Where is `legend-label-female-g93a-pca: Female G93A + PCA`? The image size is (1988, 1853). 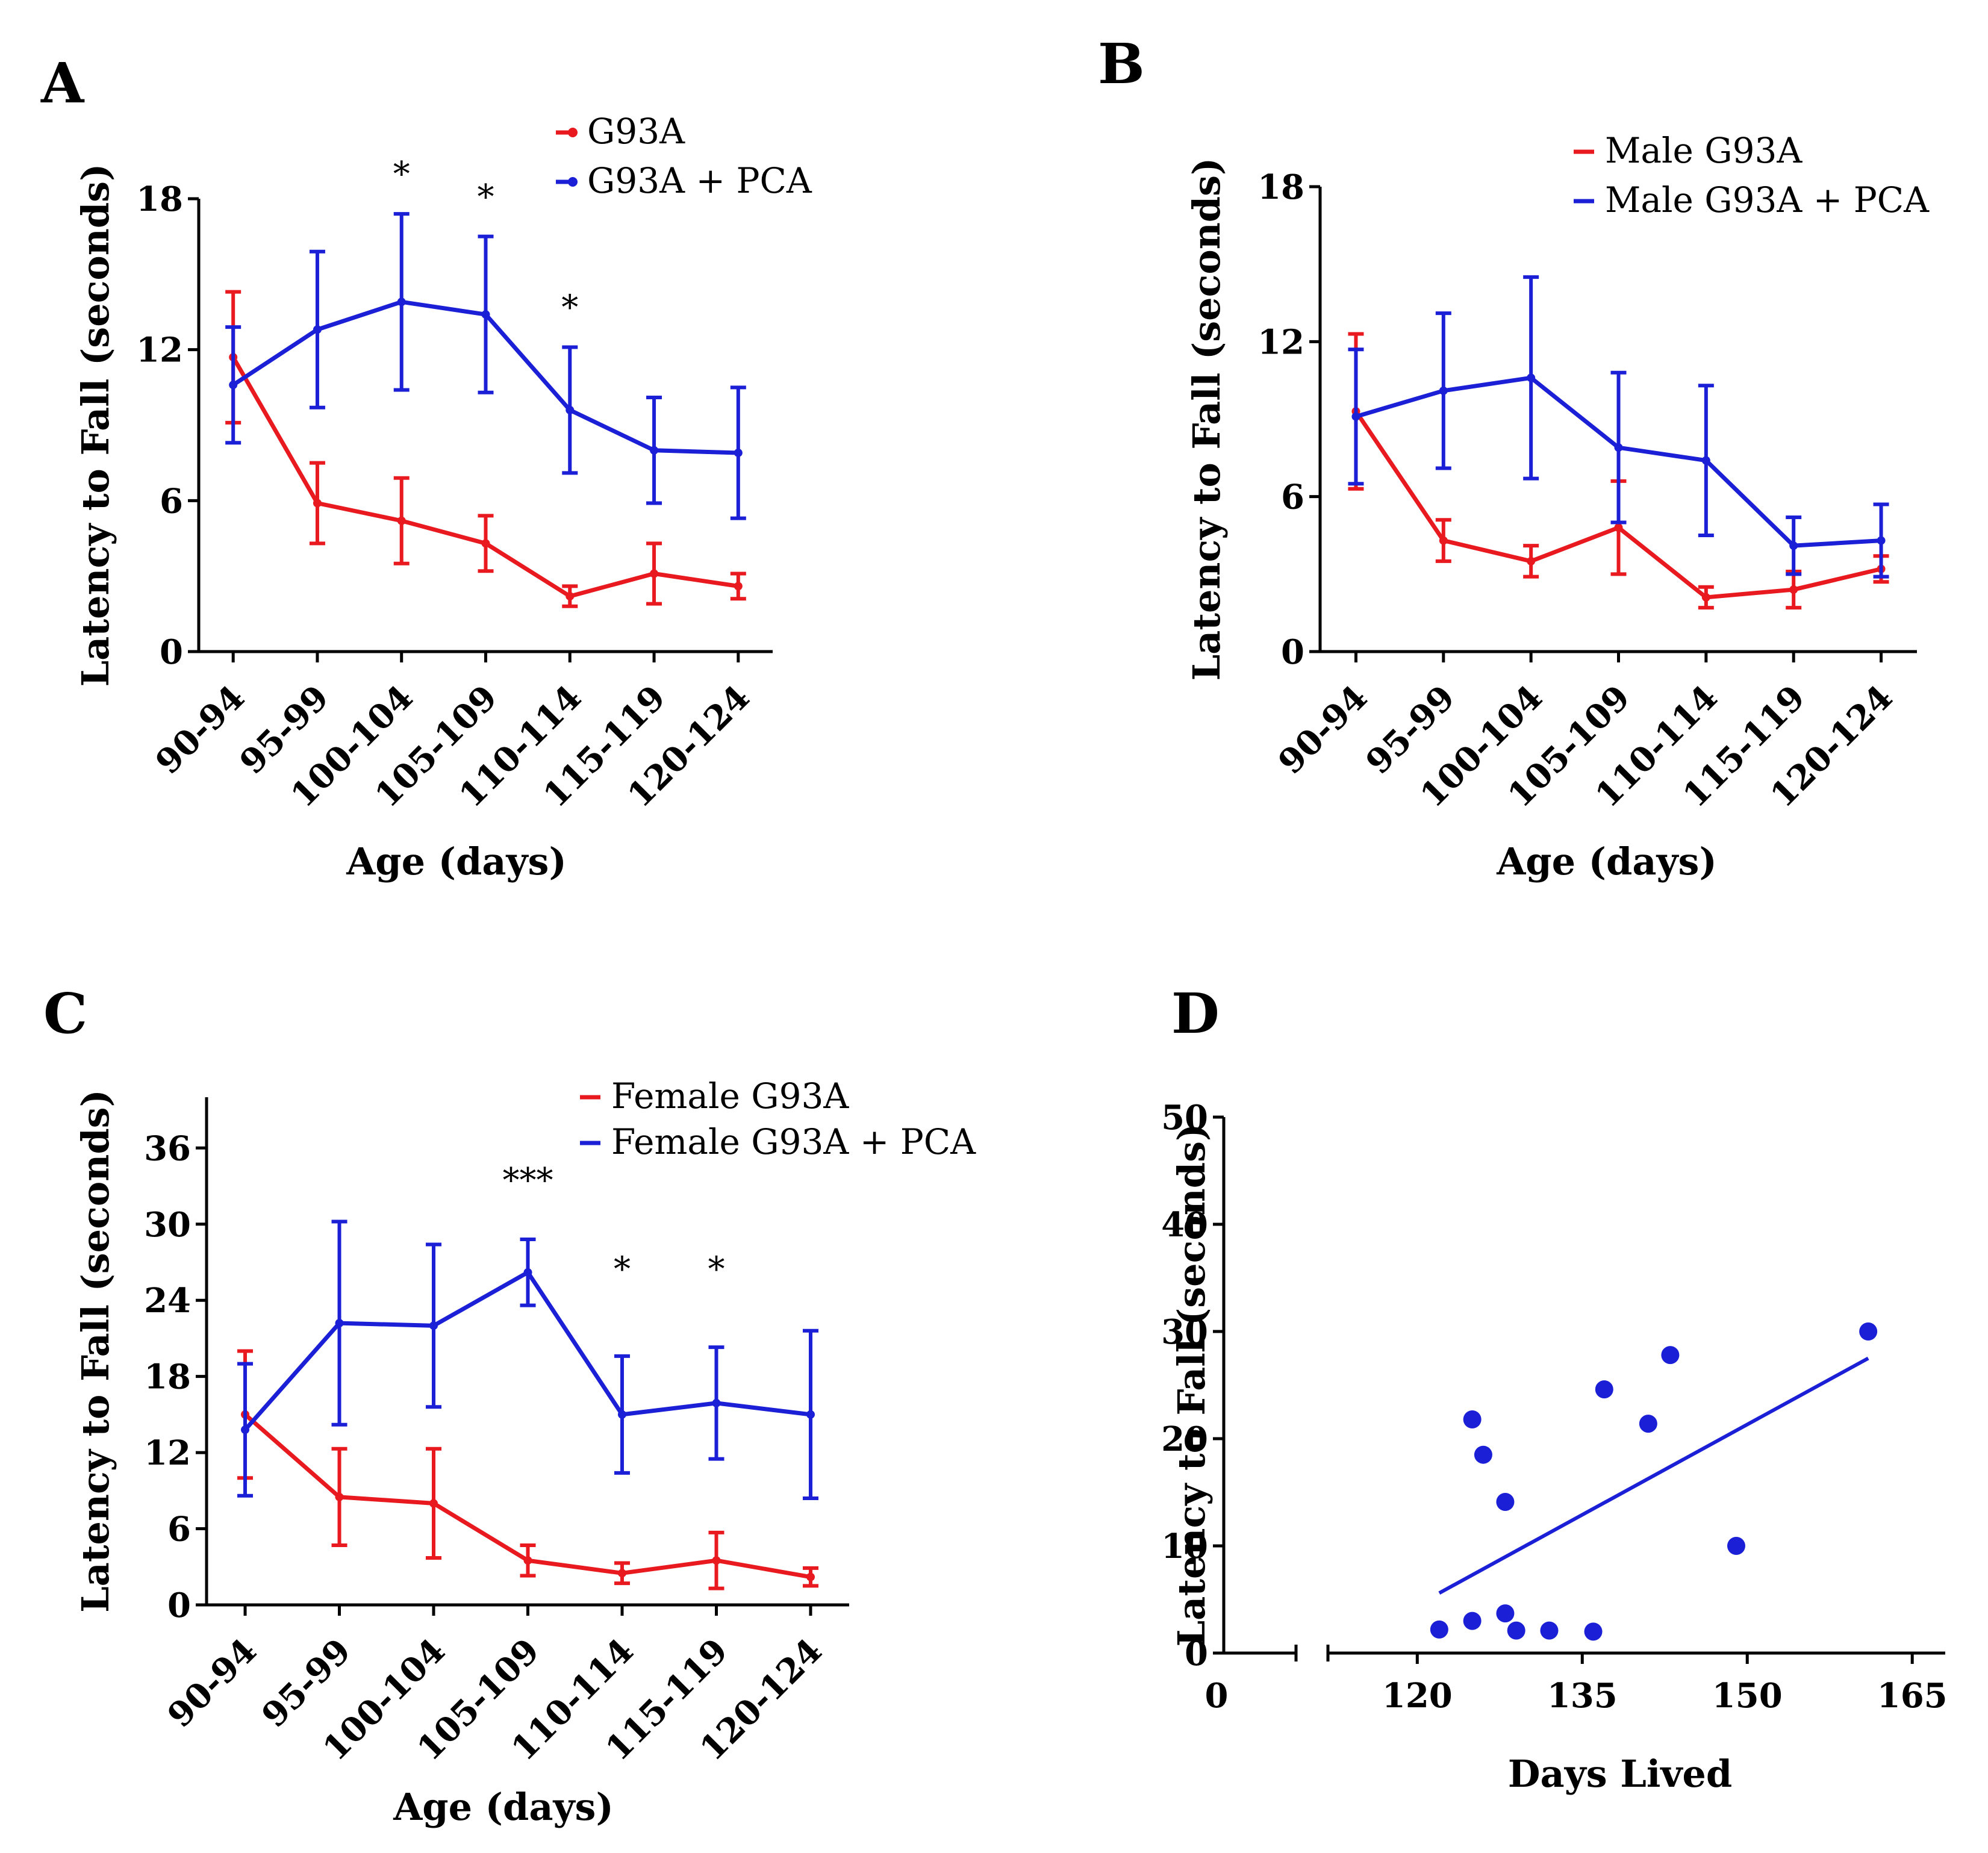 legend-label-female-g93a-pca: Female G93A + PCA is located at coordinates (793, 1141).